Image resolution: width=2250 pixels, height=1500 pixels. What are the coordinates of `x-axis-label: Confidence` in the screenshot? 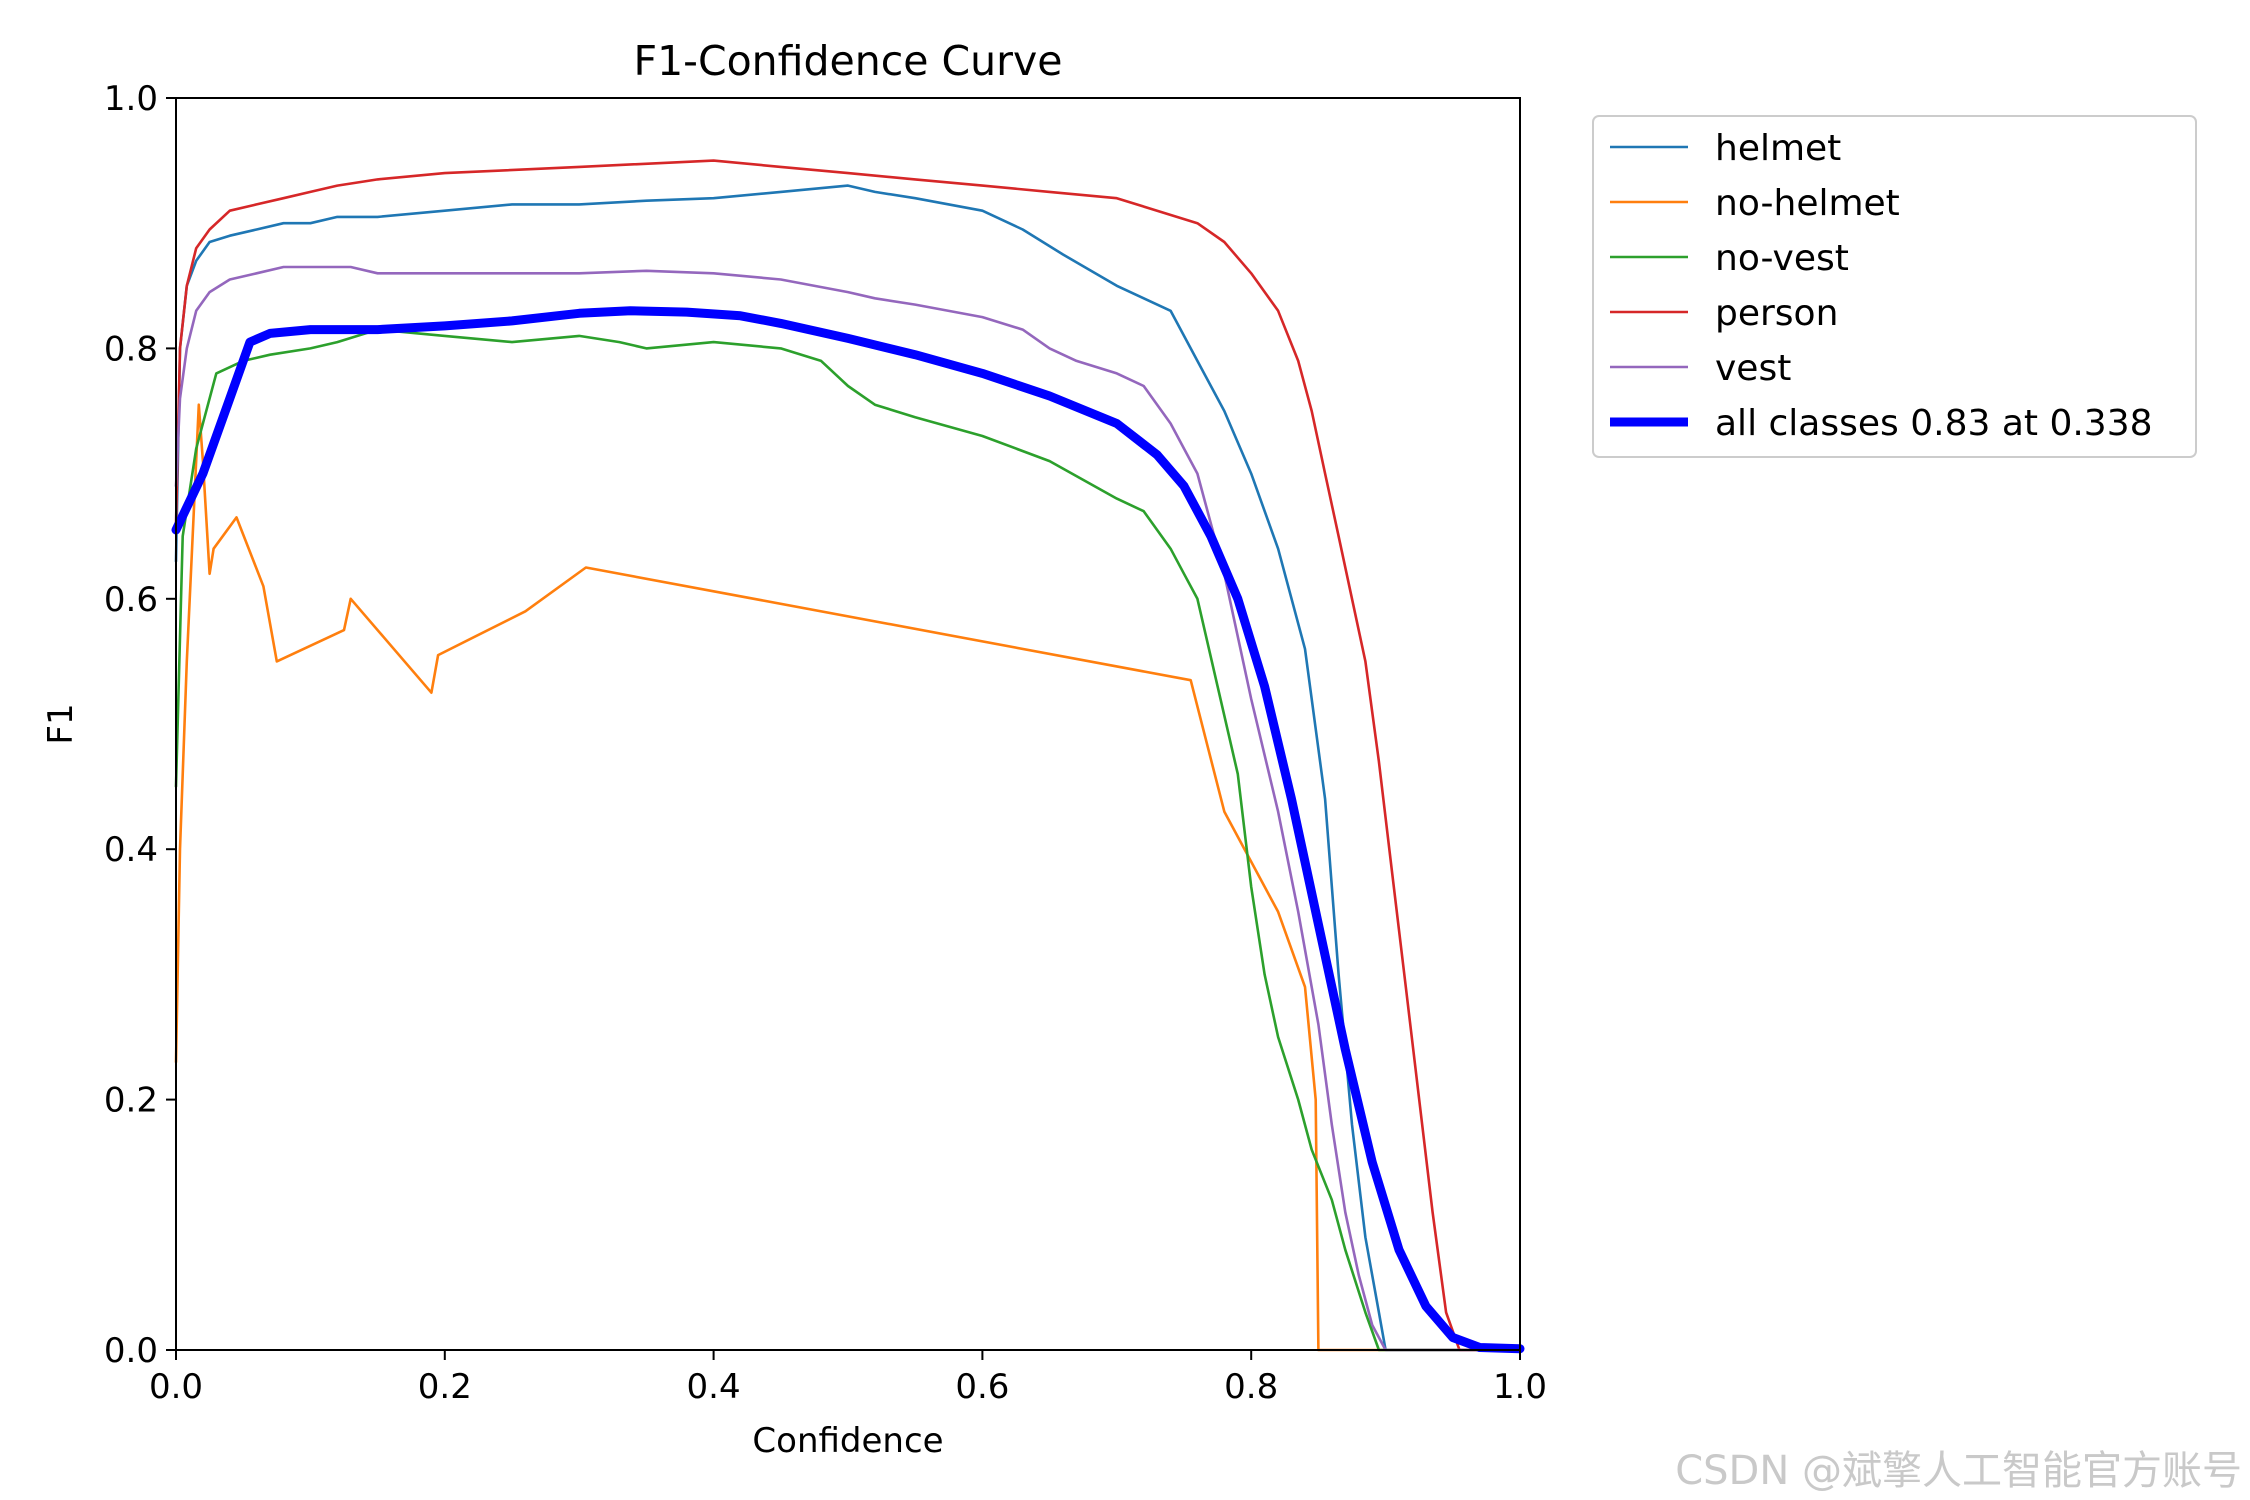 It's located at (847, 1441).